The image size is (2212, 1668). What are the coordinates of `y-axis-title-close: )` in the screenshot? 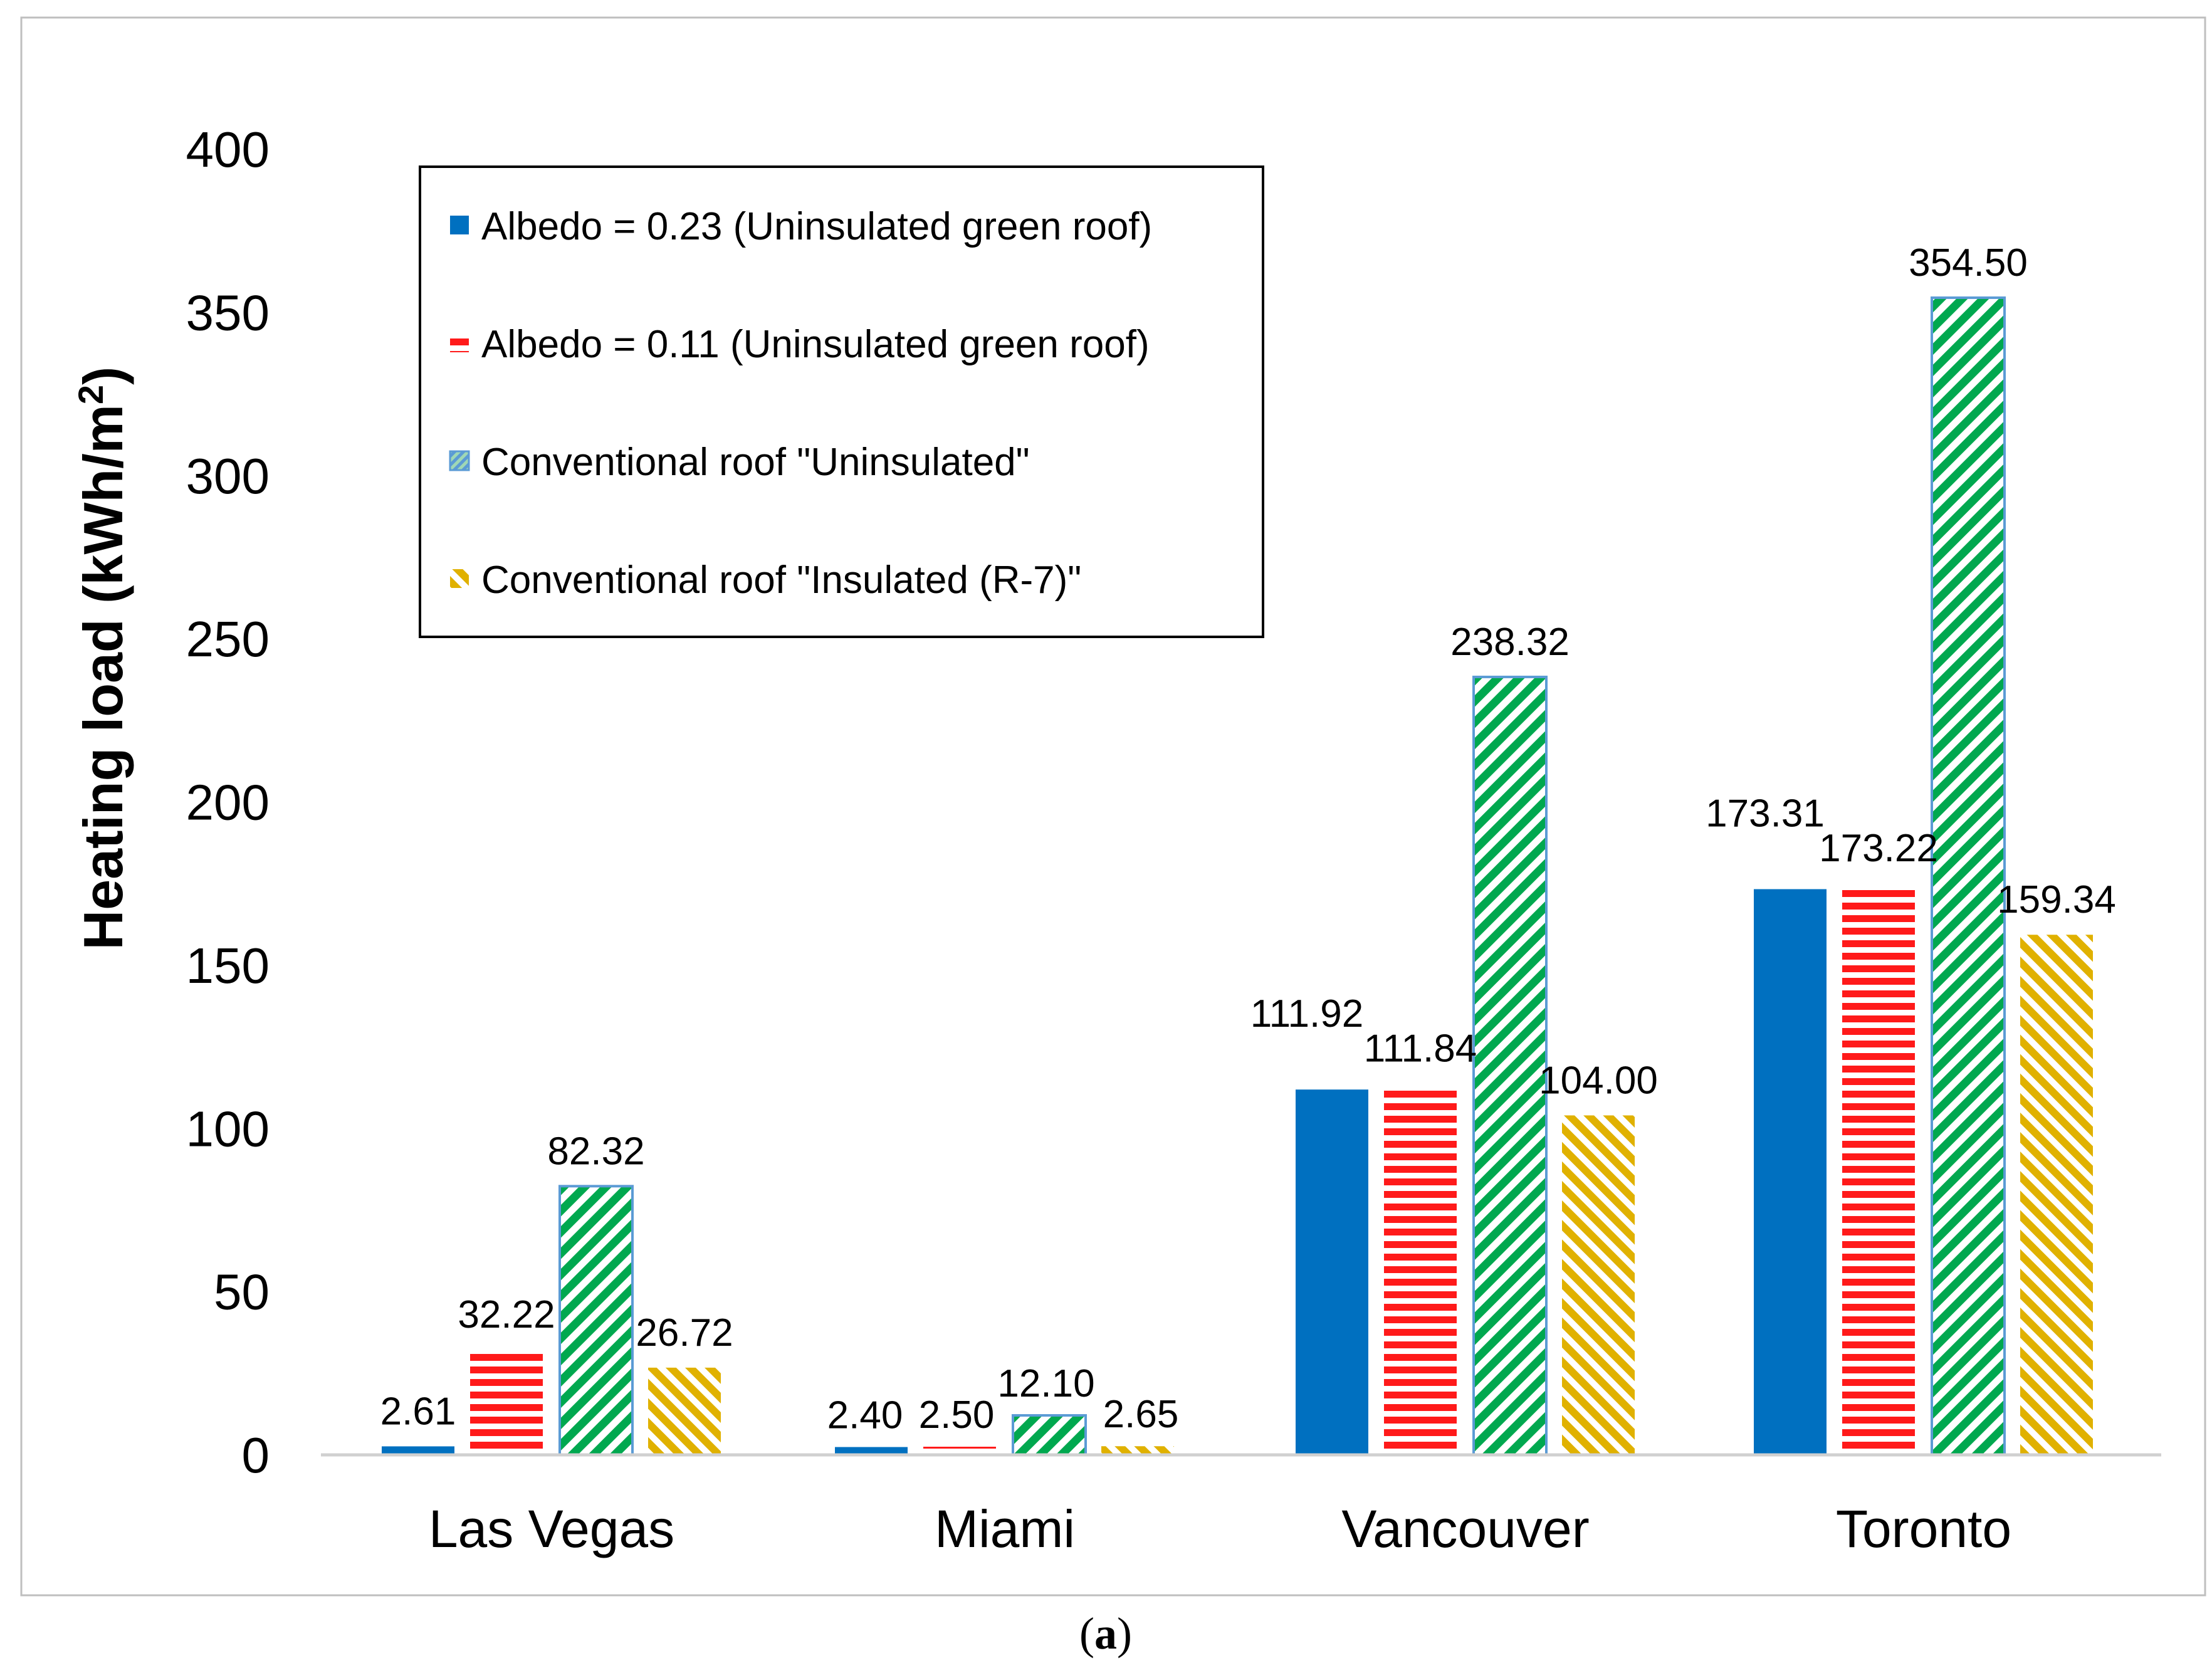 It's located at (103, 376).